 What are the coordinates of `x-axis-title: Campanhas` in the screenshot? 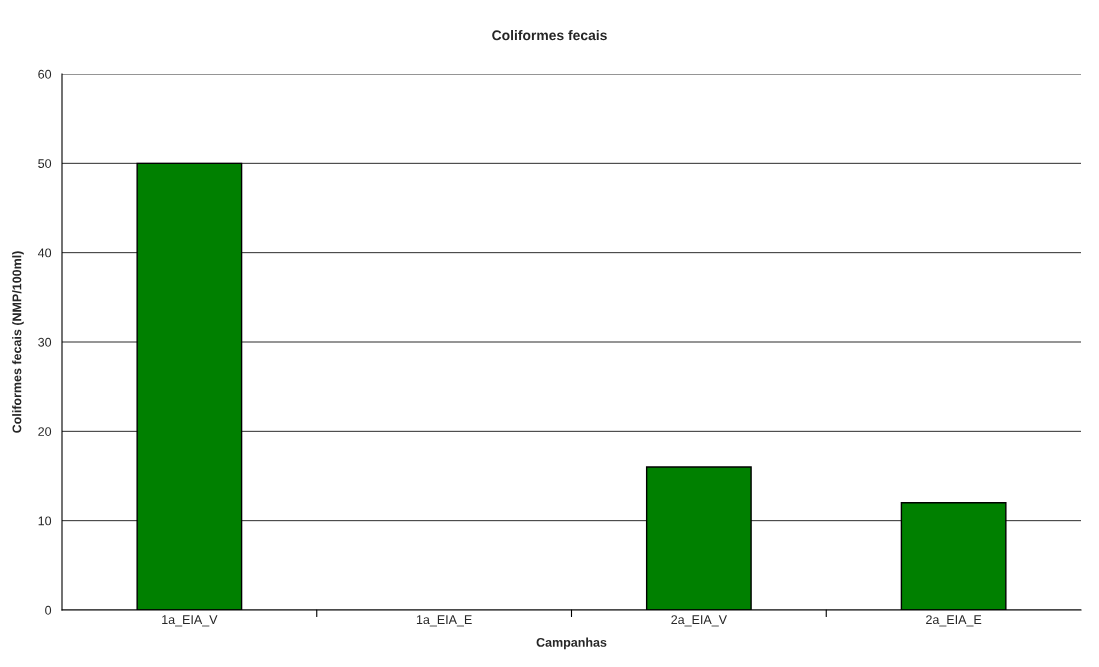 It's located at (571, 643).